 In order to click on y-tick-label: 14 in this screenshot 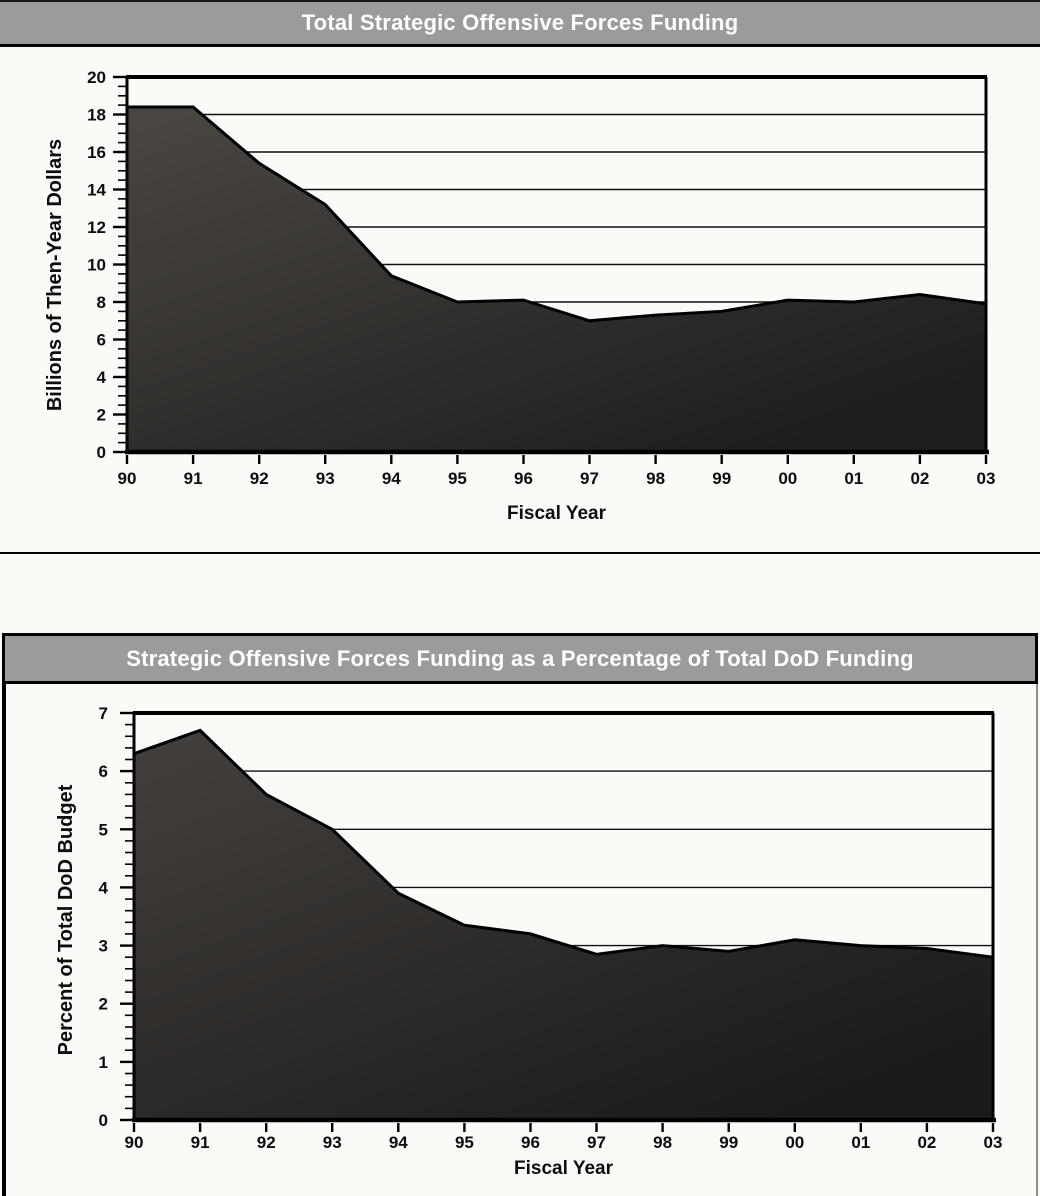, I will do `click(96, 190)`.